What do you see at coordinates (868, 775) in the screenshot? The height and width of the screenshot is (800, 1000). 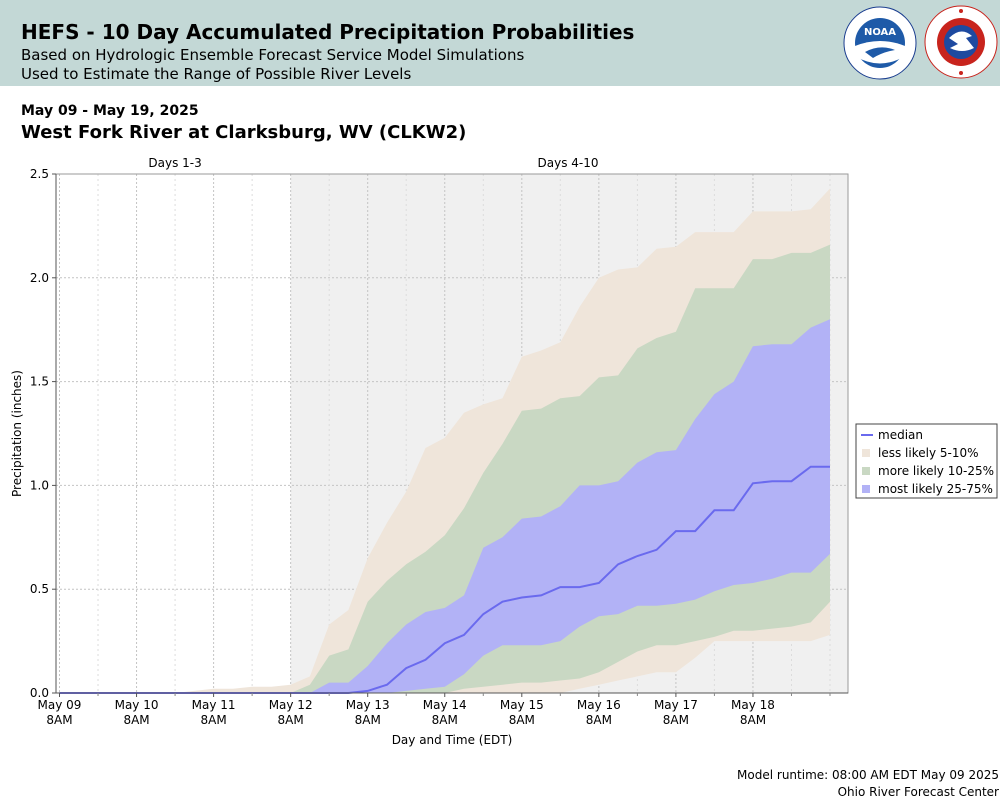 I see `model-runtime: Model runtime: 08:00 AM EDT May 09 2025` at bounding box center [868, 775].